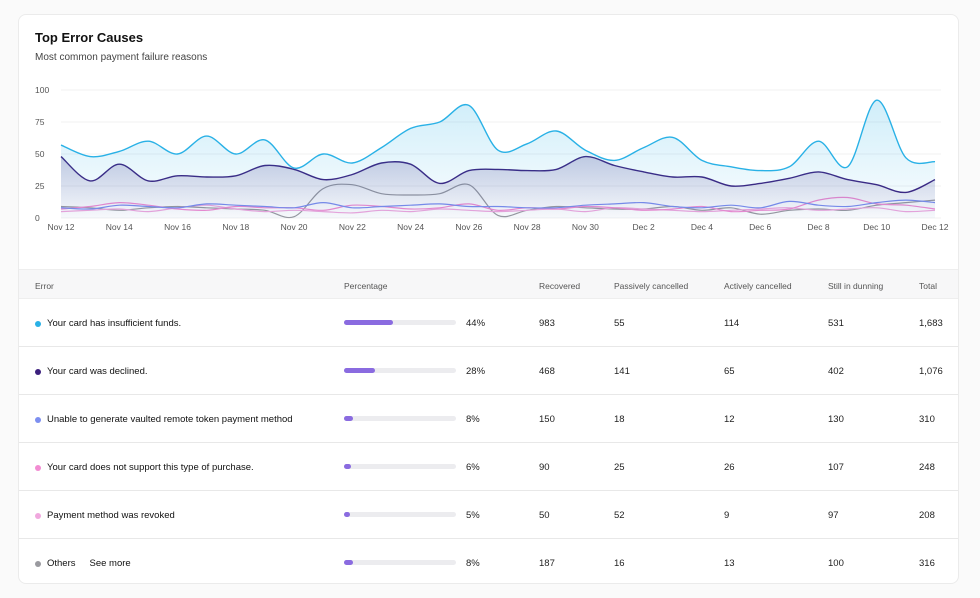 The image size is (980, 598). Describe the element at coordinates (476, 323) in the screenshot. I see `percentage-value: 44%` at that location.